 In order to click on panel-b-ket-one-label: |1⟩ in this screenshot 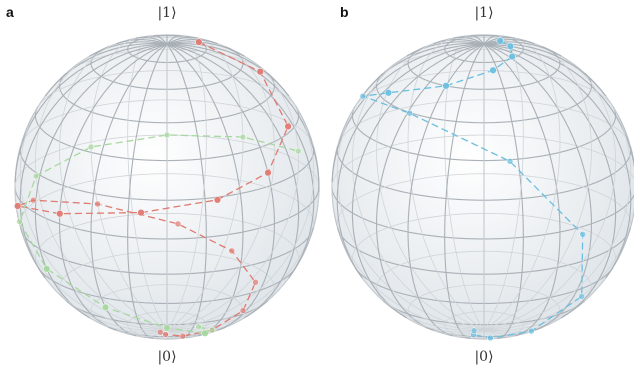, I will do `click(484, 13)`.